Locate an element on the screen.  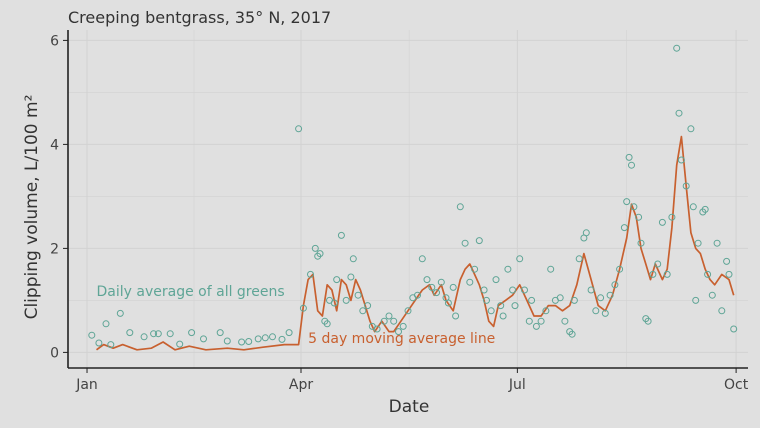
y-tick-label: 2 is located at coordinates (54, 249).